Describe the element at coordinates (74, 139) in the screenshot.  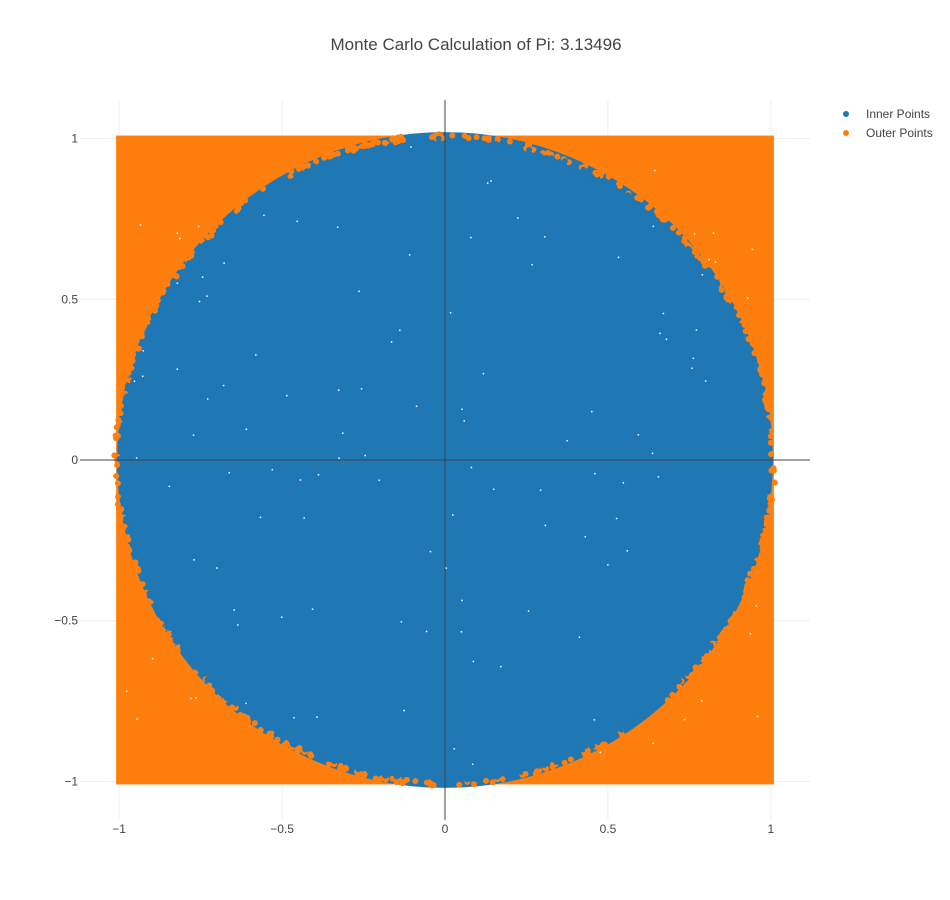
I see `y-tick-label: 1` at that location.